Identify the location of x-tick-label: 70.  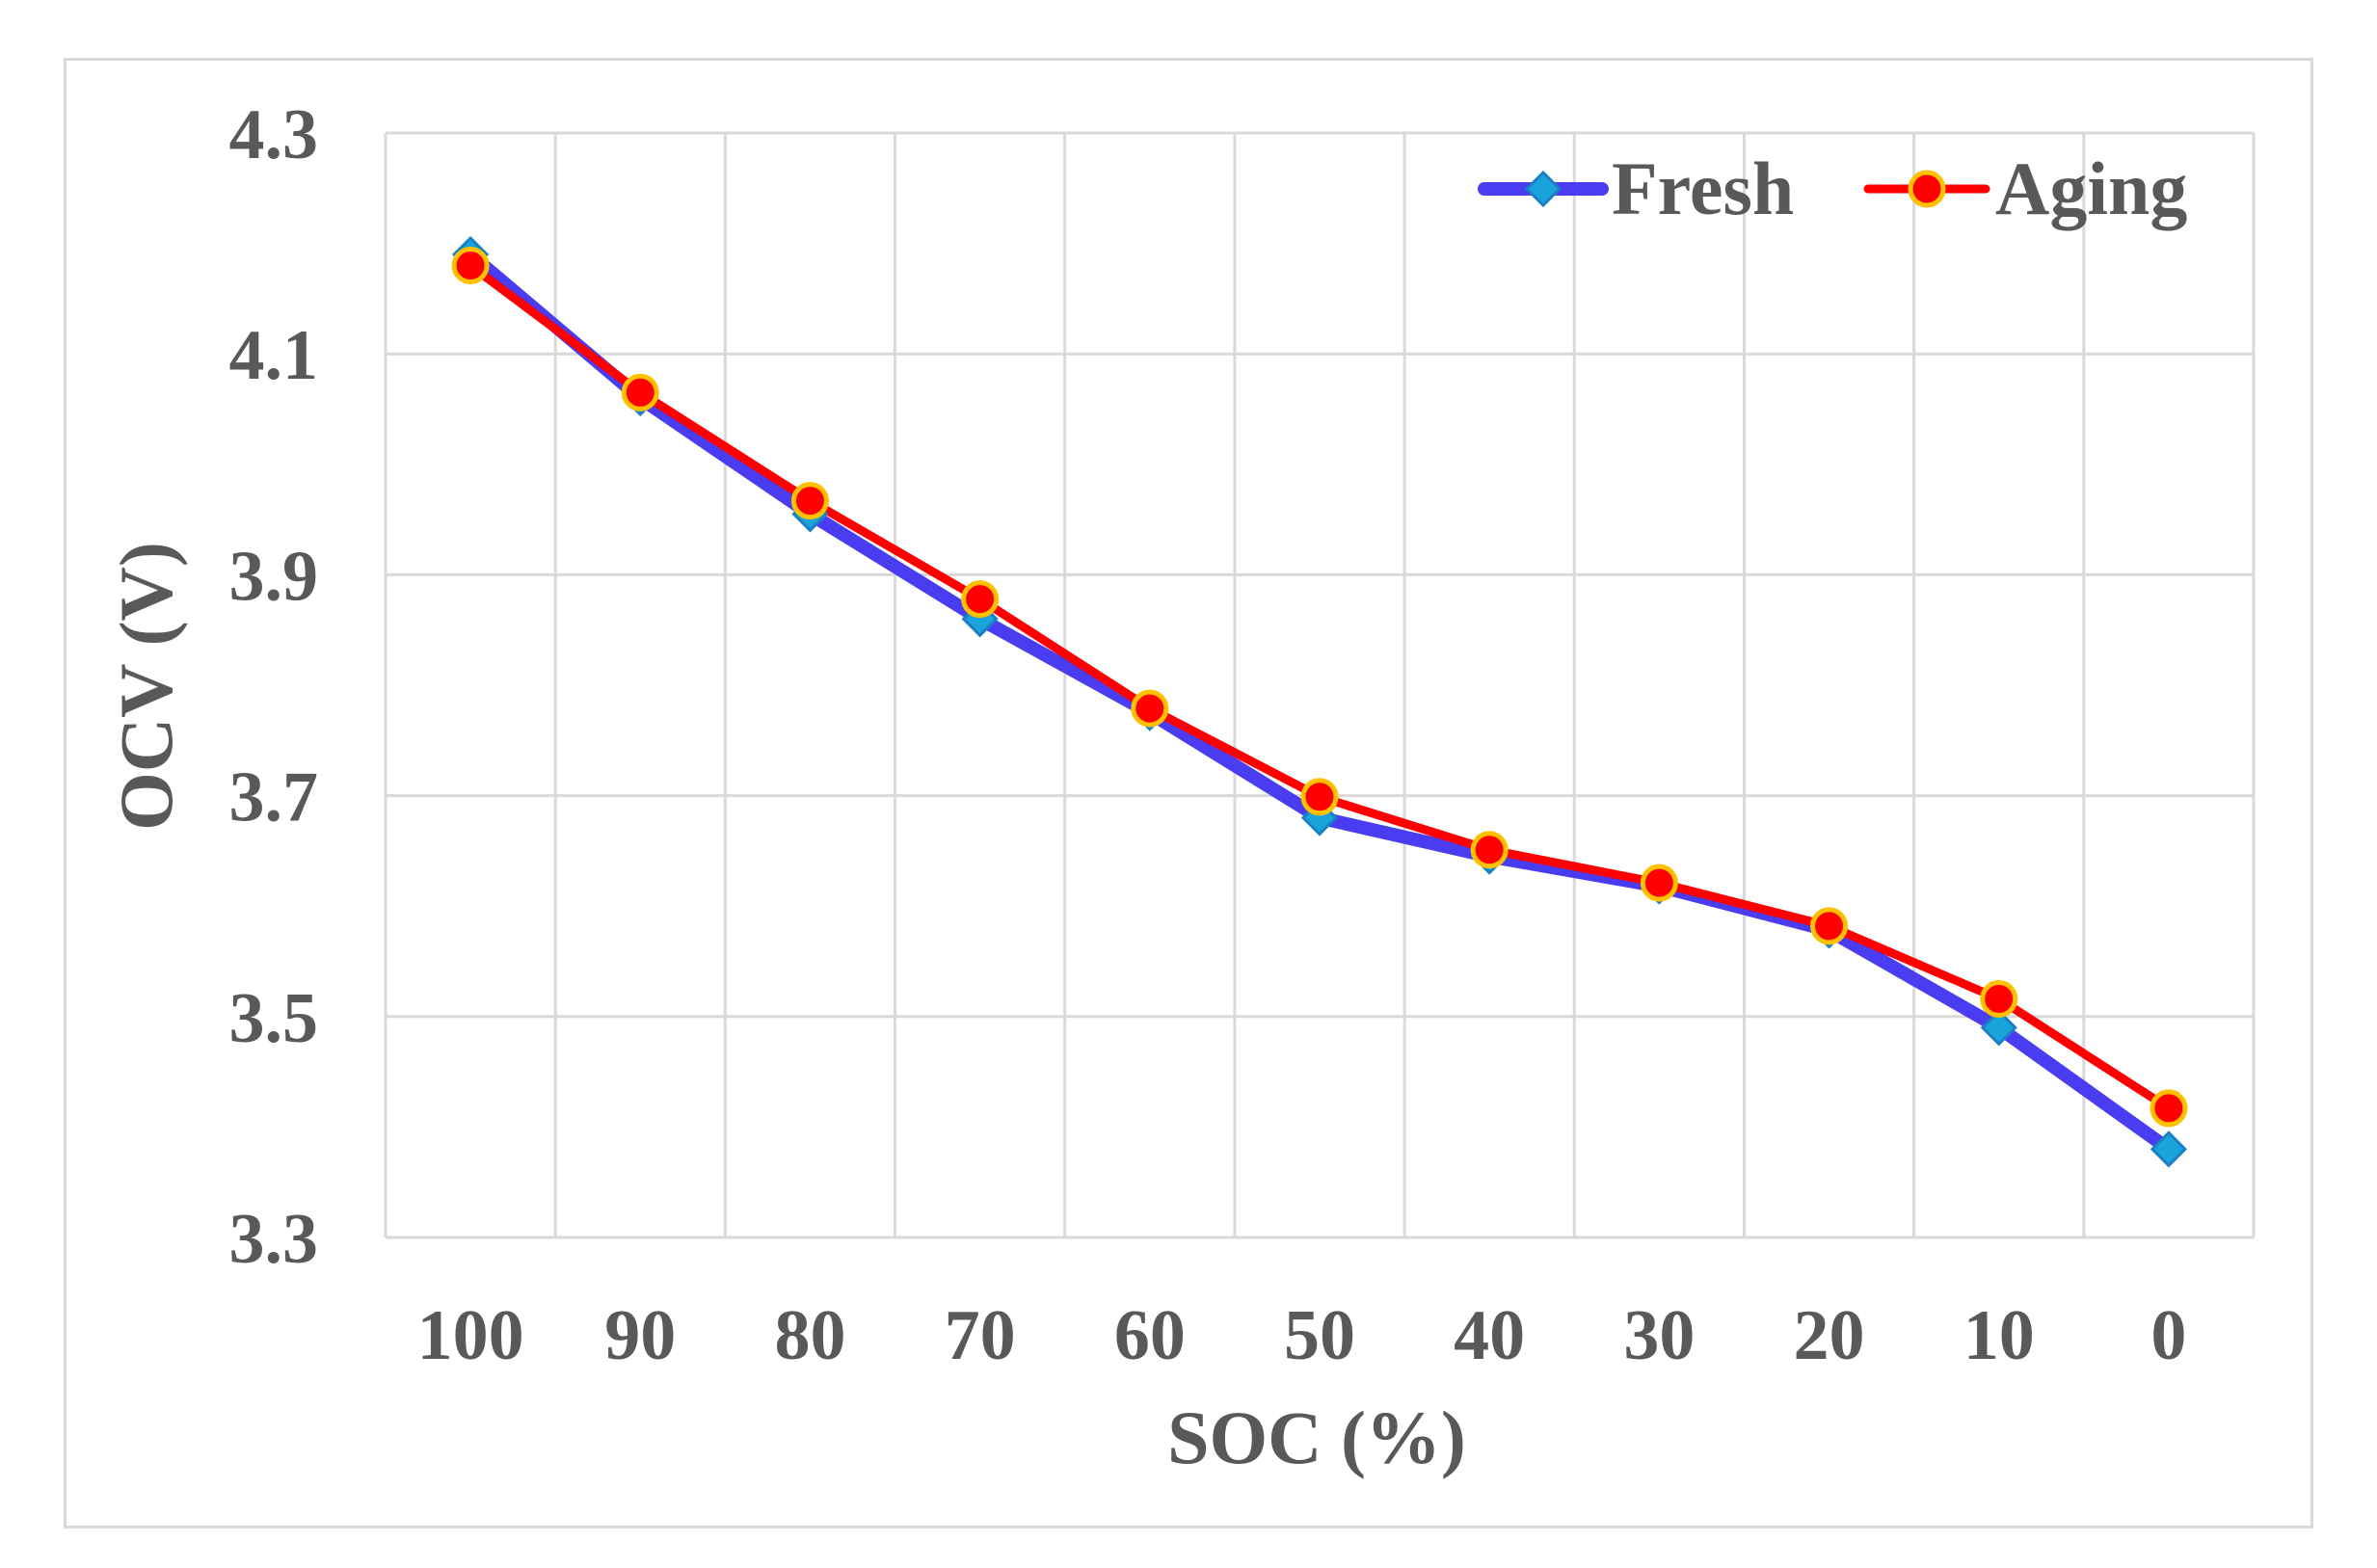
(980, 1335).